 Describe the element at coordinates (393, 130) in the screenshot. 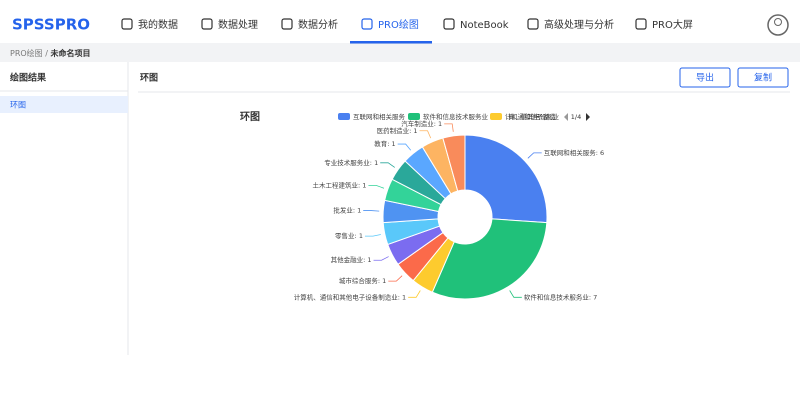

I see `label-name: 医药制造业` at that location.